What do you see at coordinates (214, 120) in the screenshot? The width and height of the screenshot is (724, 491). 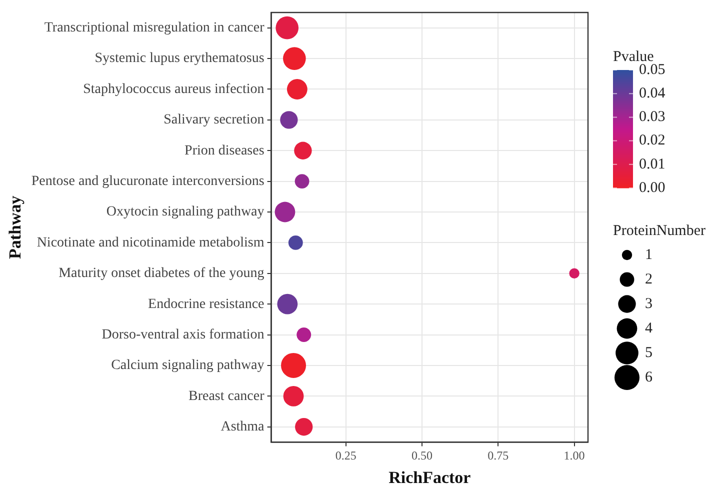 I see `y-tick-label: Salivary secretion` at bounding box center [214, 120].